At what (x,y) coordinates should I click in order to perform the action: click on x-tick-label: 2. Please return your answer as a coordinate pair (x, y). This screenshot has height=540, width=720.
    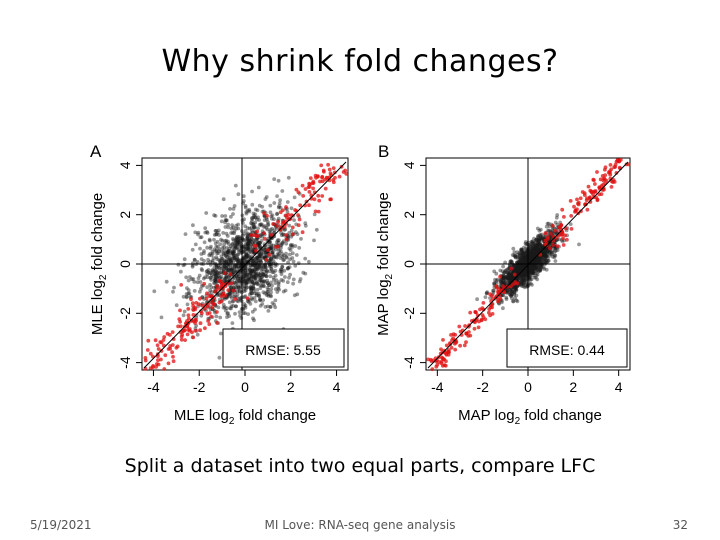
    Looking at the image, I should click on (573, 387).